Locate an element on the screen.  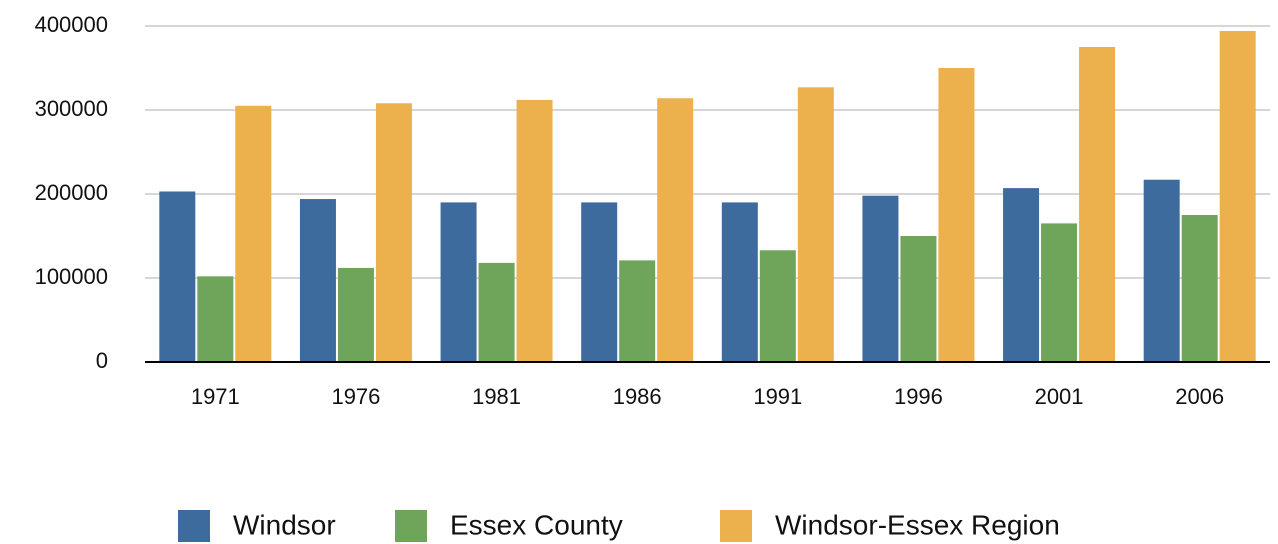
y-tick-label: 200000 is located at coordinates (71, 192).